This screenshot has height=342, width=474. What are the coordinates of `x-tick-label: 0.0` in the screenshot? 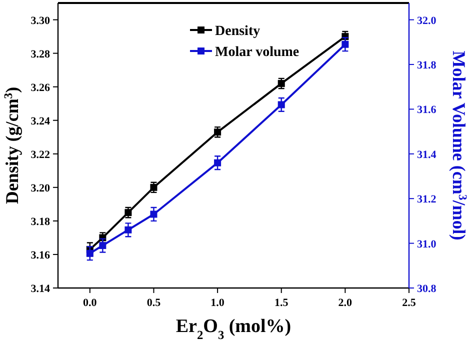 It's located at (90, 303).